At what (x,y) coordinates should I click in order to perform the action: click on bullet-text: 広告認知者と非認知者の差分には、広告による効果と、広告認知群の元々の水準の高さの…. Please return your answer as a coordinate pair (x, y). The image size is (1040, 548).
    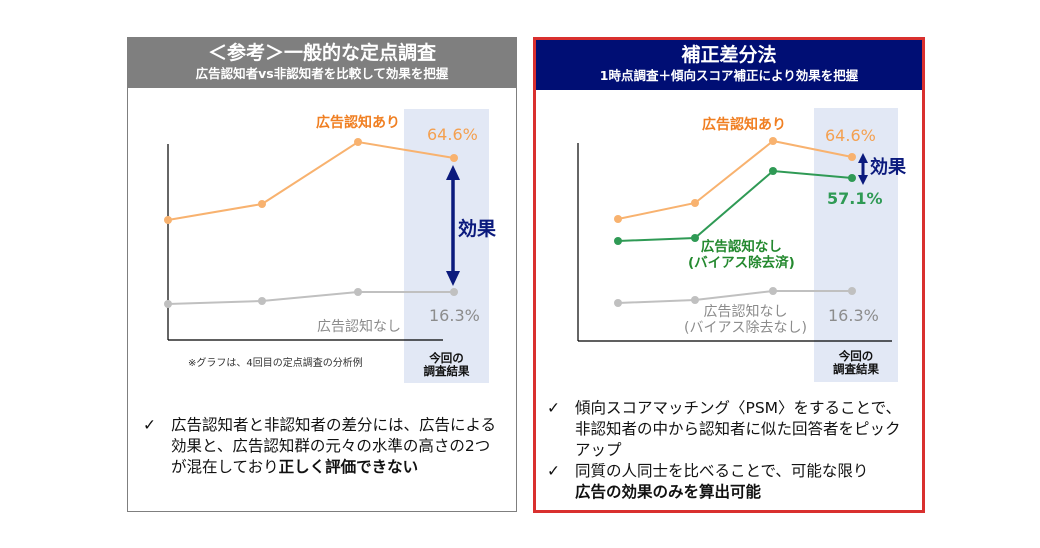
    Looking at the image, I should click on (334, 446).